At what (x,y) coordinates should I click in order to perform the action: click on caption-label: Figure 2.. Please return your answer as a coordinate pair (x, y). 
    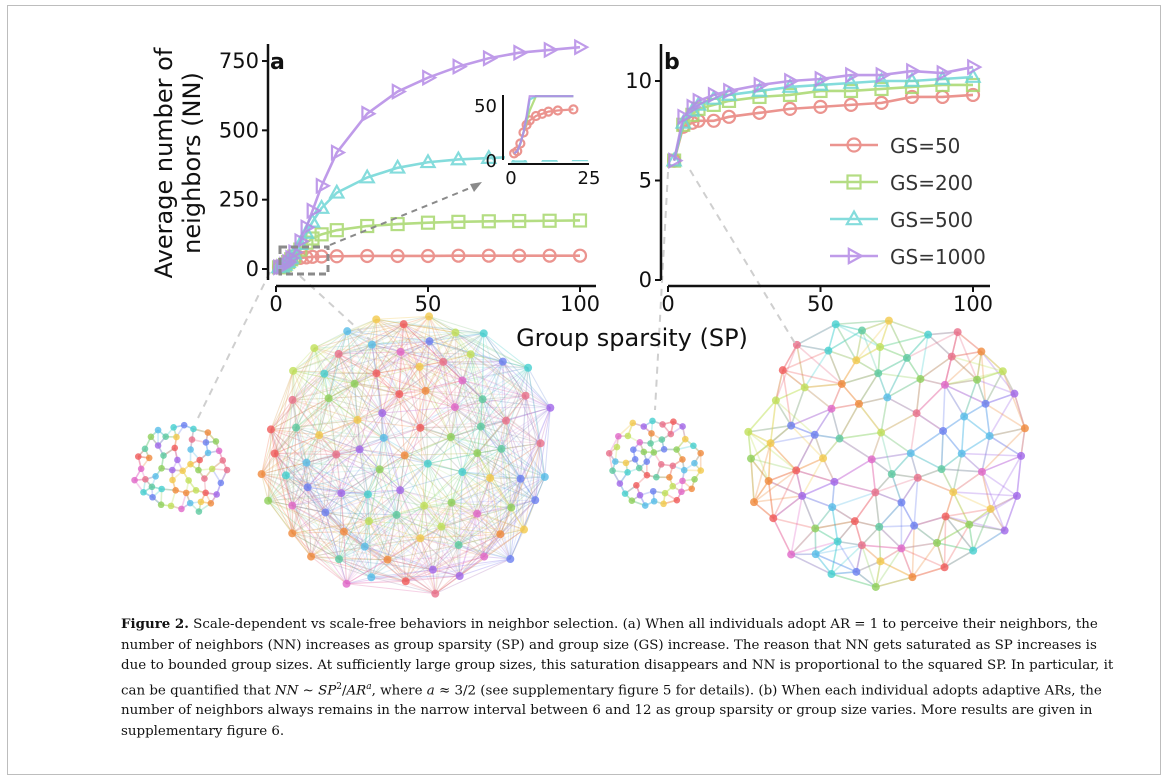
    Looking at the image, I should click on (155, 624).